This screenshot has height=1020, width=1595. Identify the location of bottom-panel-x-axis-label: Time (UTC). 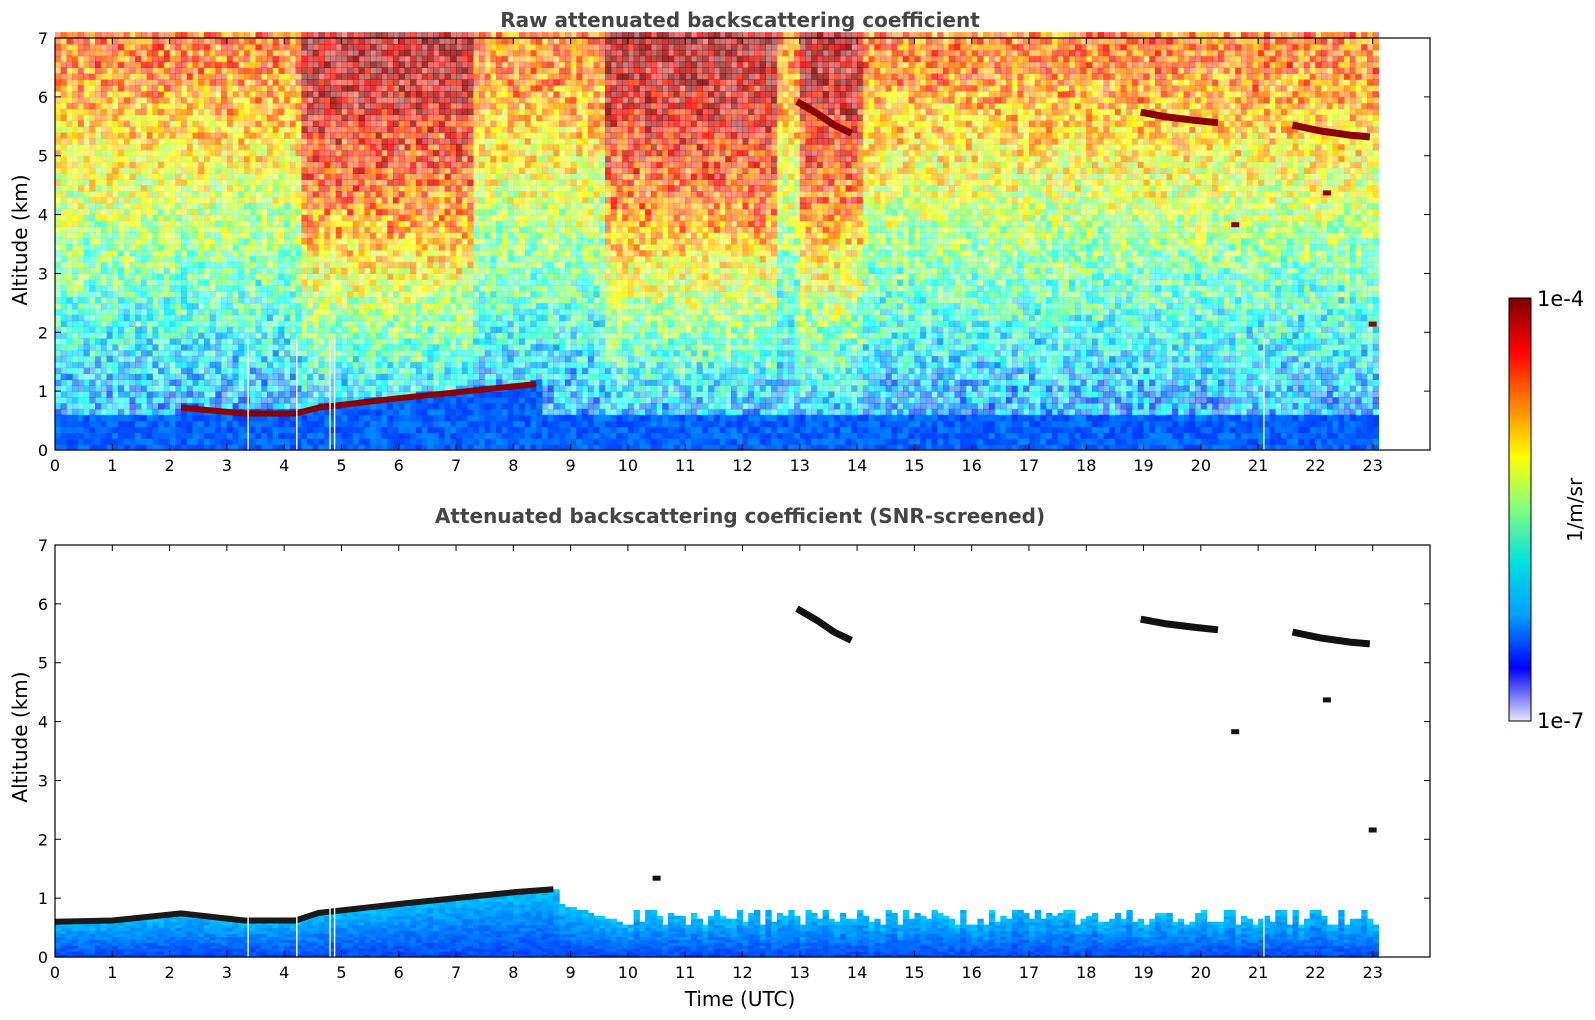
(740, 999).